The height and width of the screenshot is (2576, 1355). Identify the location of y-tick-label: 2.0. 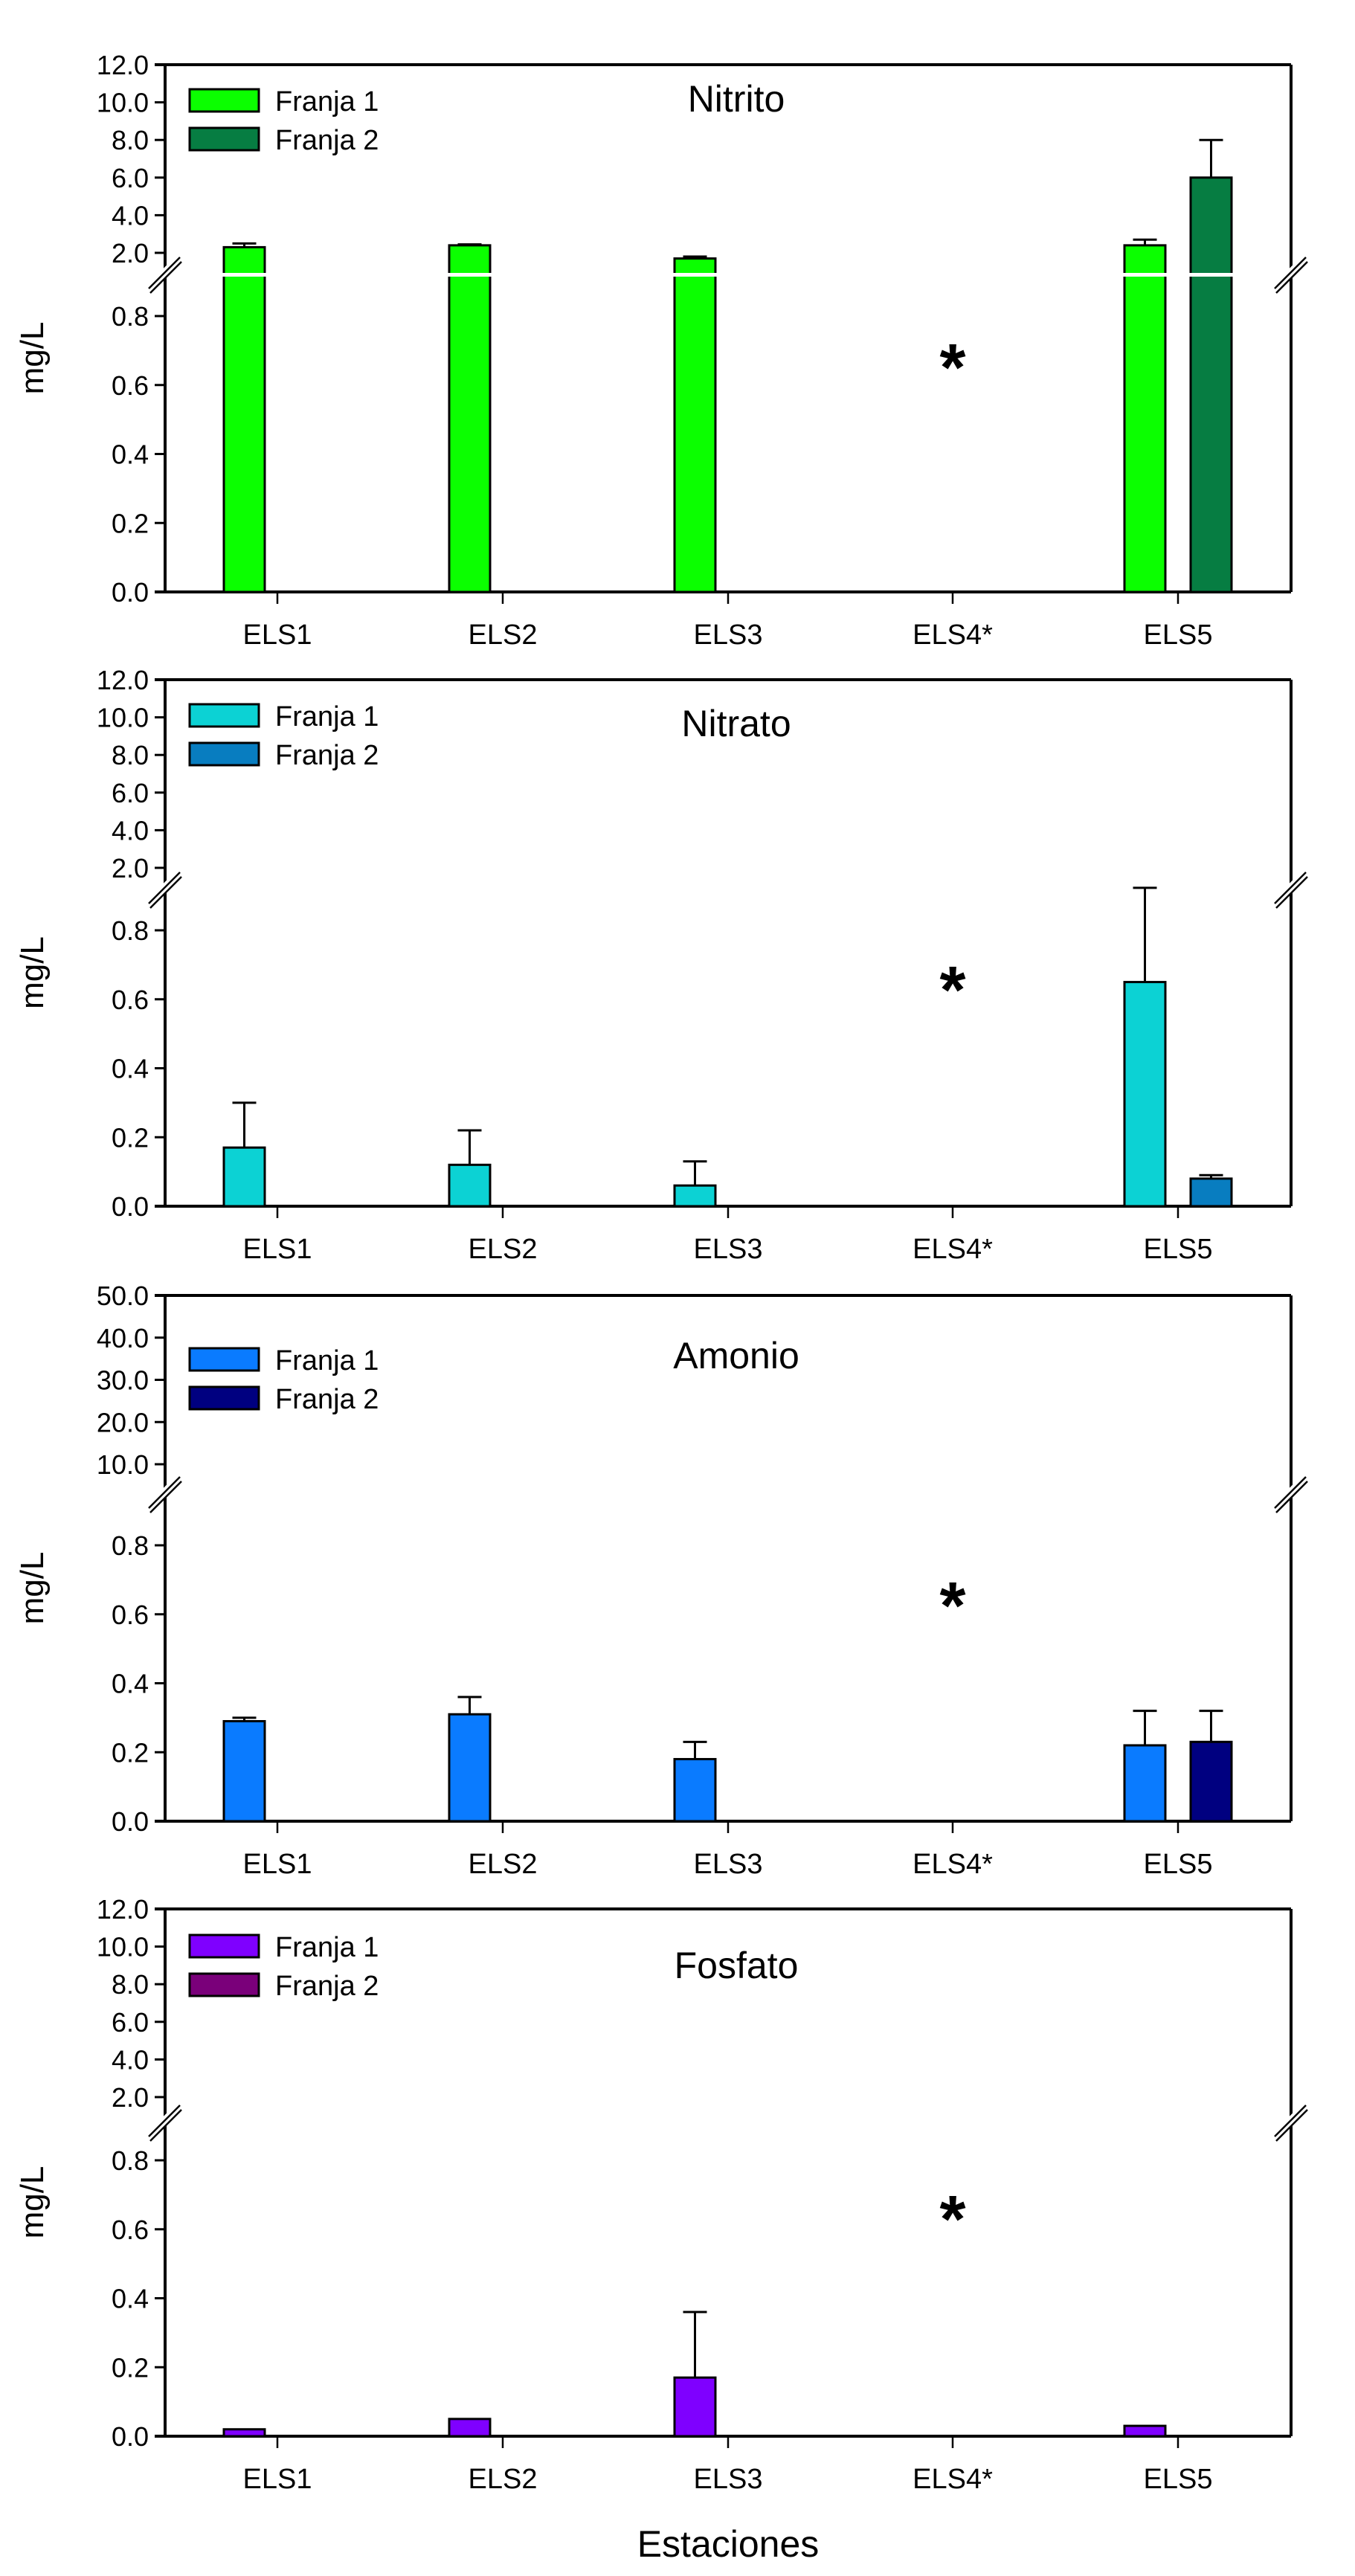
(130, 868).